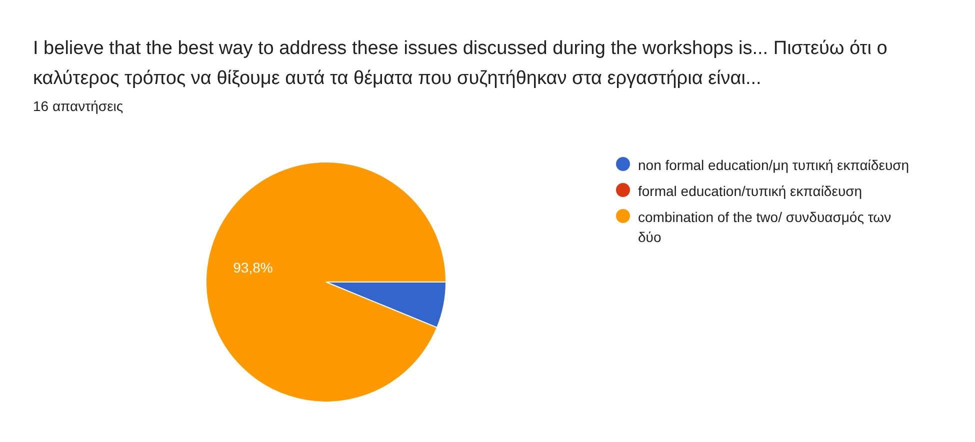 The height and width of the screenshot is (442, 975). Describe the element at coordinates (253, 268) in the screenshot. I see `data-label: 93,8%` at that location.